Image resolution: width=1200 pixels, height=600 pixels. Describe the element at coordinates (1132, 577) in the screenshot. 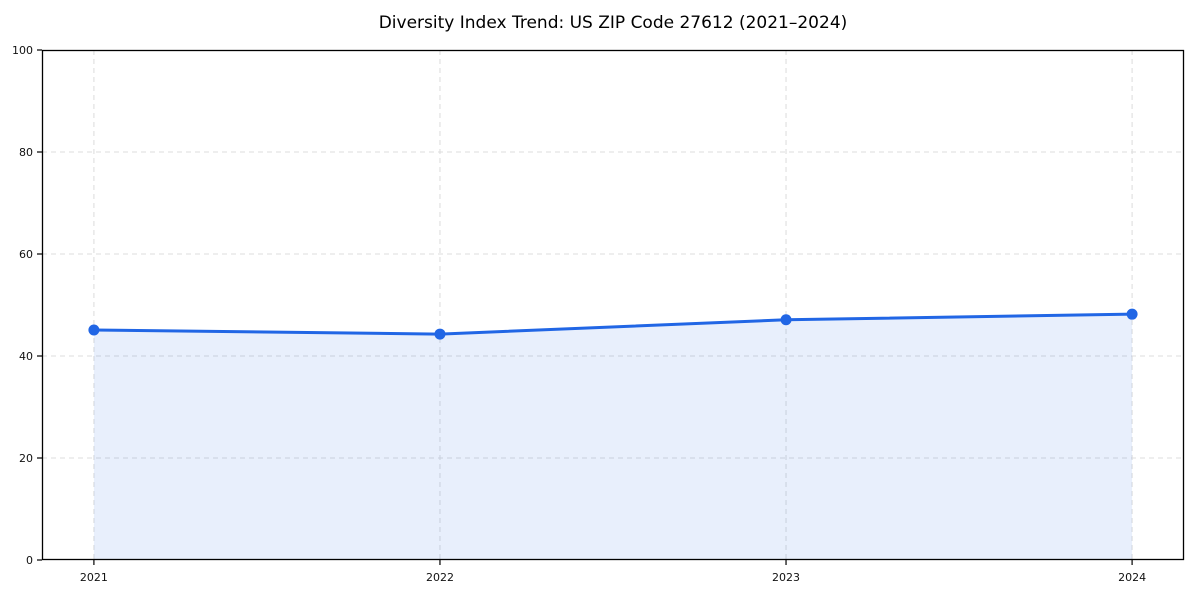

I see `x-tick-label: 2024` at that location.